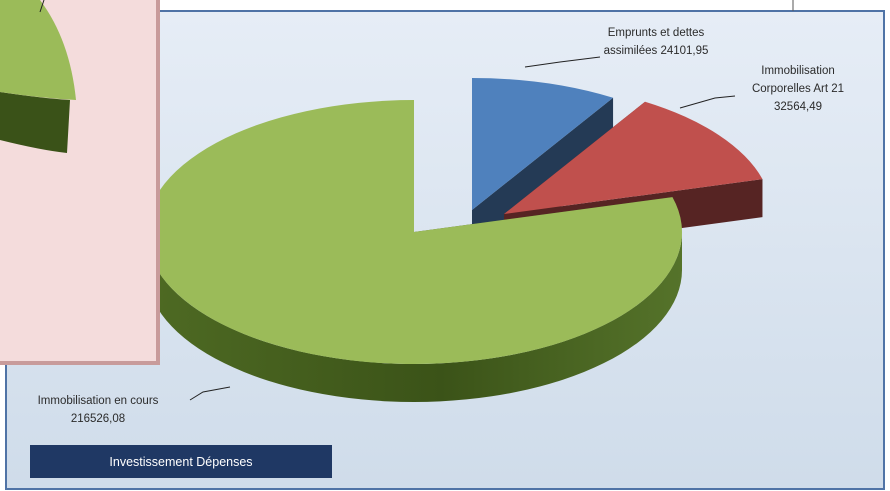 This screenshot has height=491, width=890. I want to click on legend-box, so click(181, 461).